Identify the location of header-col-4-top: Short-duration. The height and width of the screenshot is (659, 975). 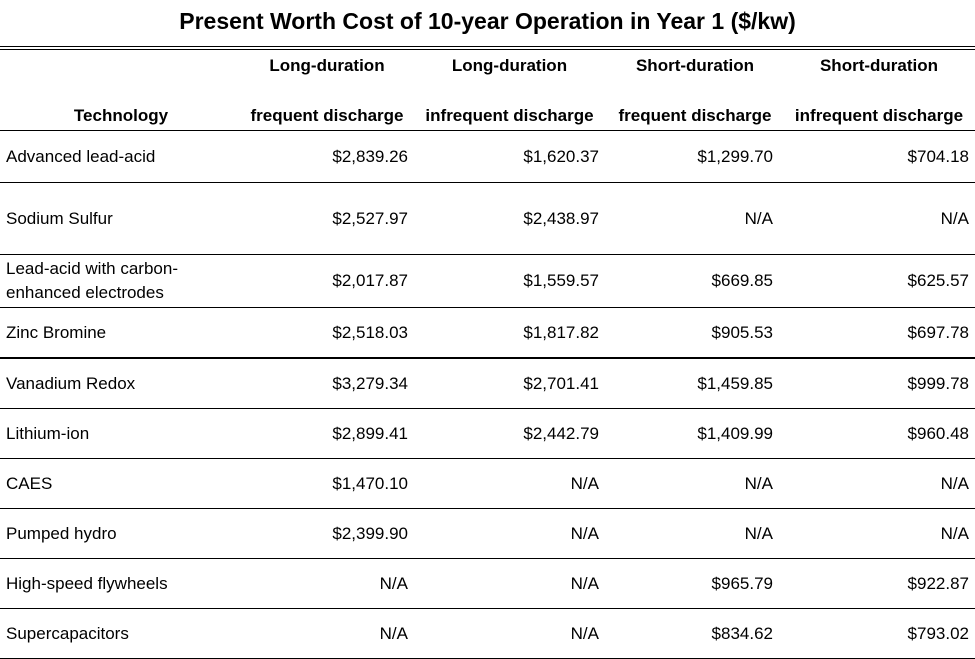
(879, 65).